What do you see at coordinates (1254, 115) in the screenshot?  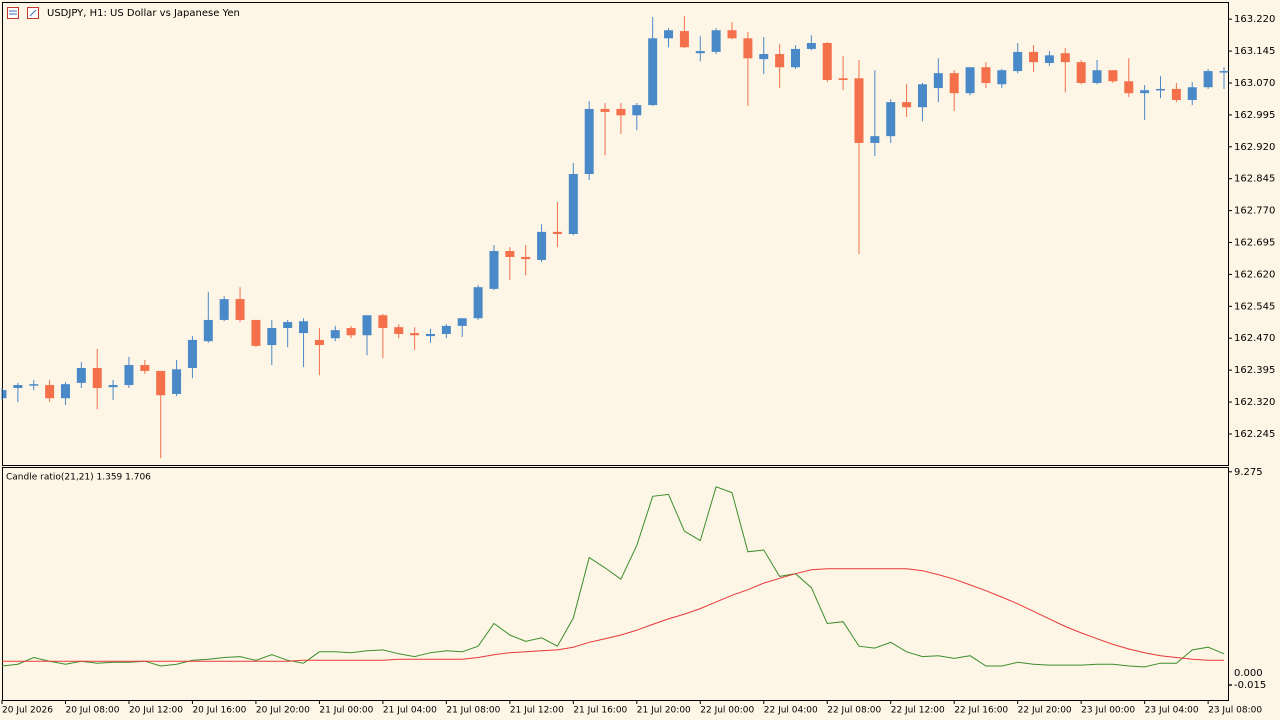 I see `y-tick-label: 162.995` at bounding box center [1254, 115].